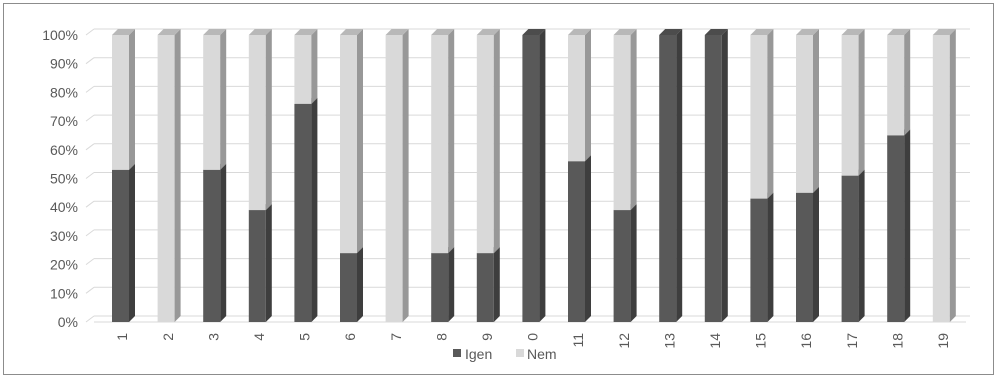 This screenshot has height=379, width=999. What do you see at coordinates (64, 236) in the screenshot?
I see `y-tick-label: 30%` at bounding box center [64, 236].